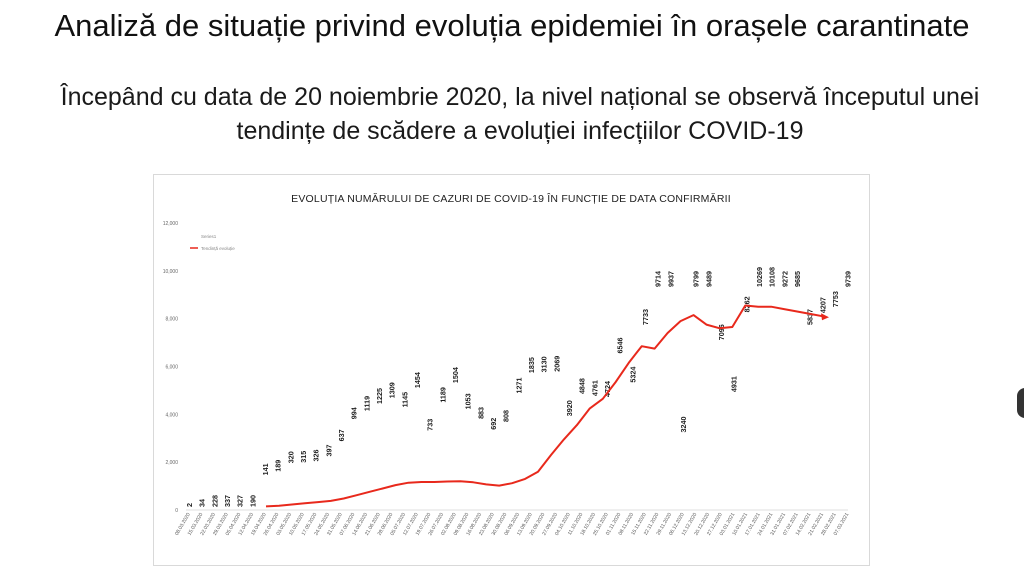 Image resolution: width=1024 pixels, height=570 pixels. Describe the element at coordinates (620, 345) in the screenshot. I see `data-label: 6546` at that location.